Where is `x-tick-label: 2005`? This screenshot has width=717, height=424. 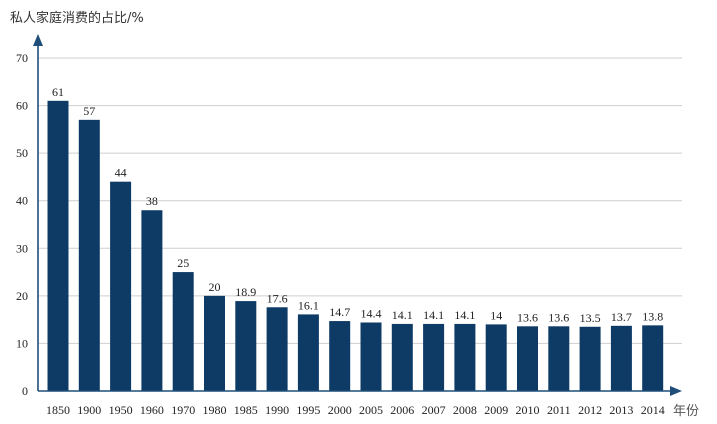
x-tick-label: 2005 is located at coordinates (371, 410).